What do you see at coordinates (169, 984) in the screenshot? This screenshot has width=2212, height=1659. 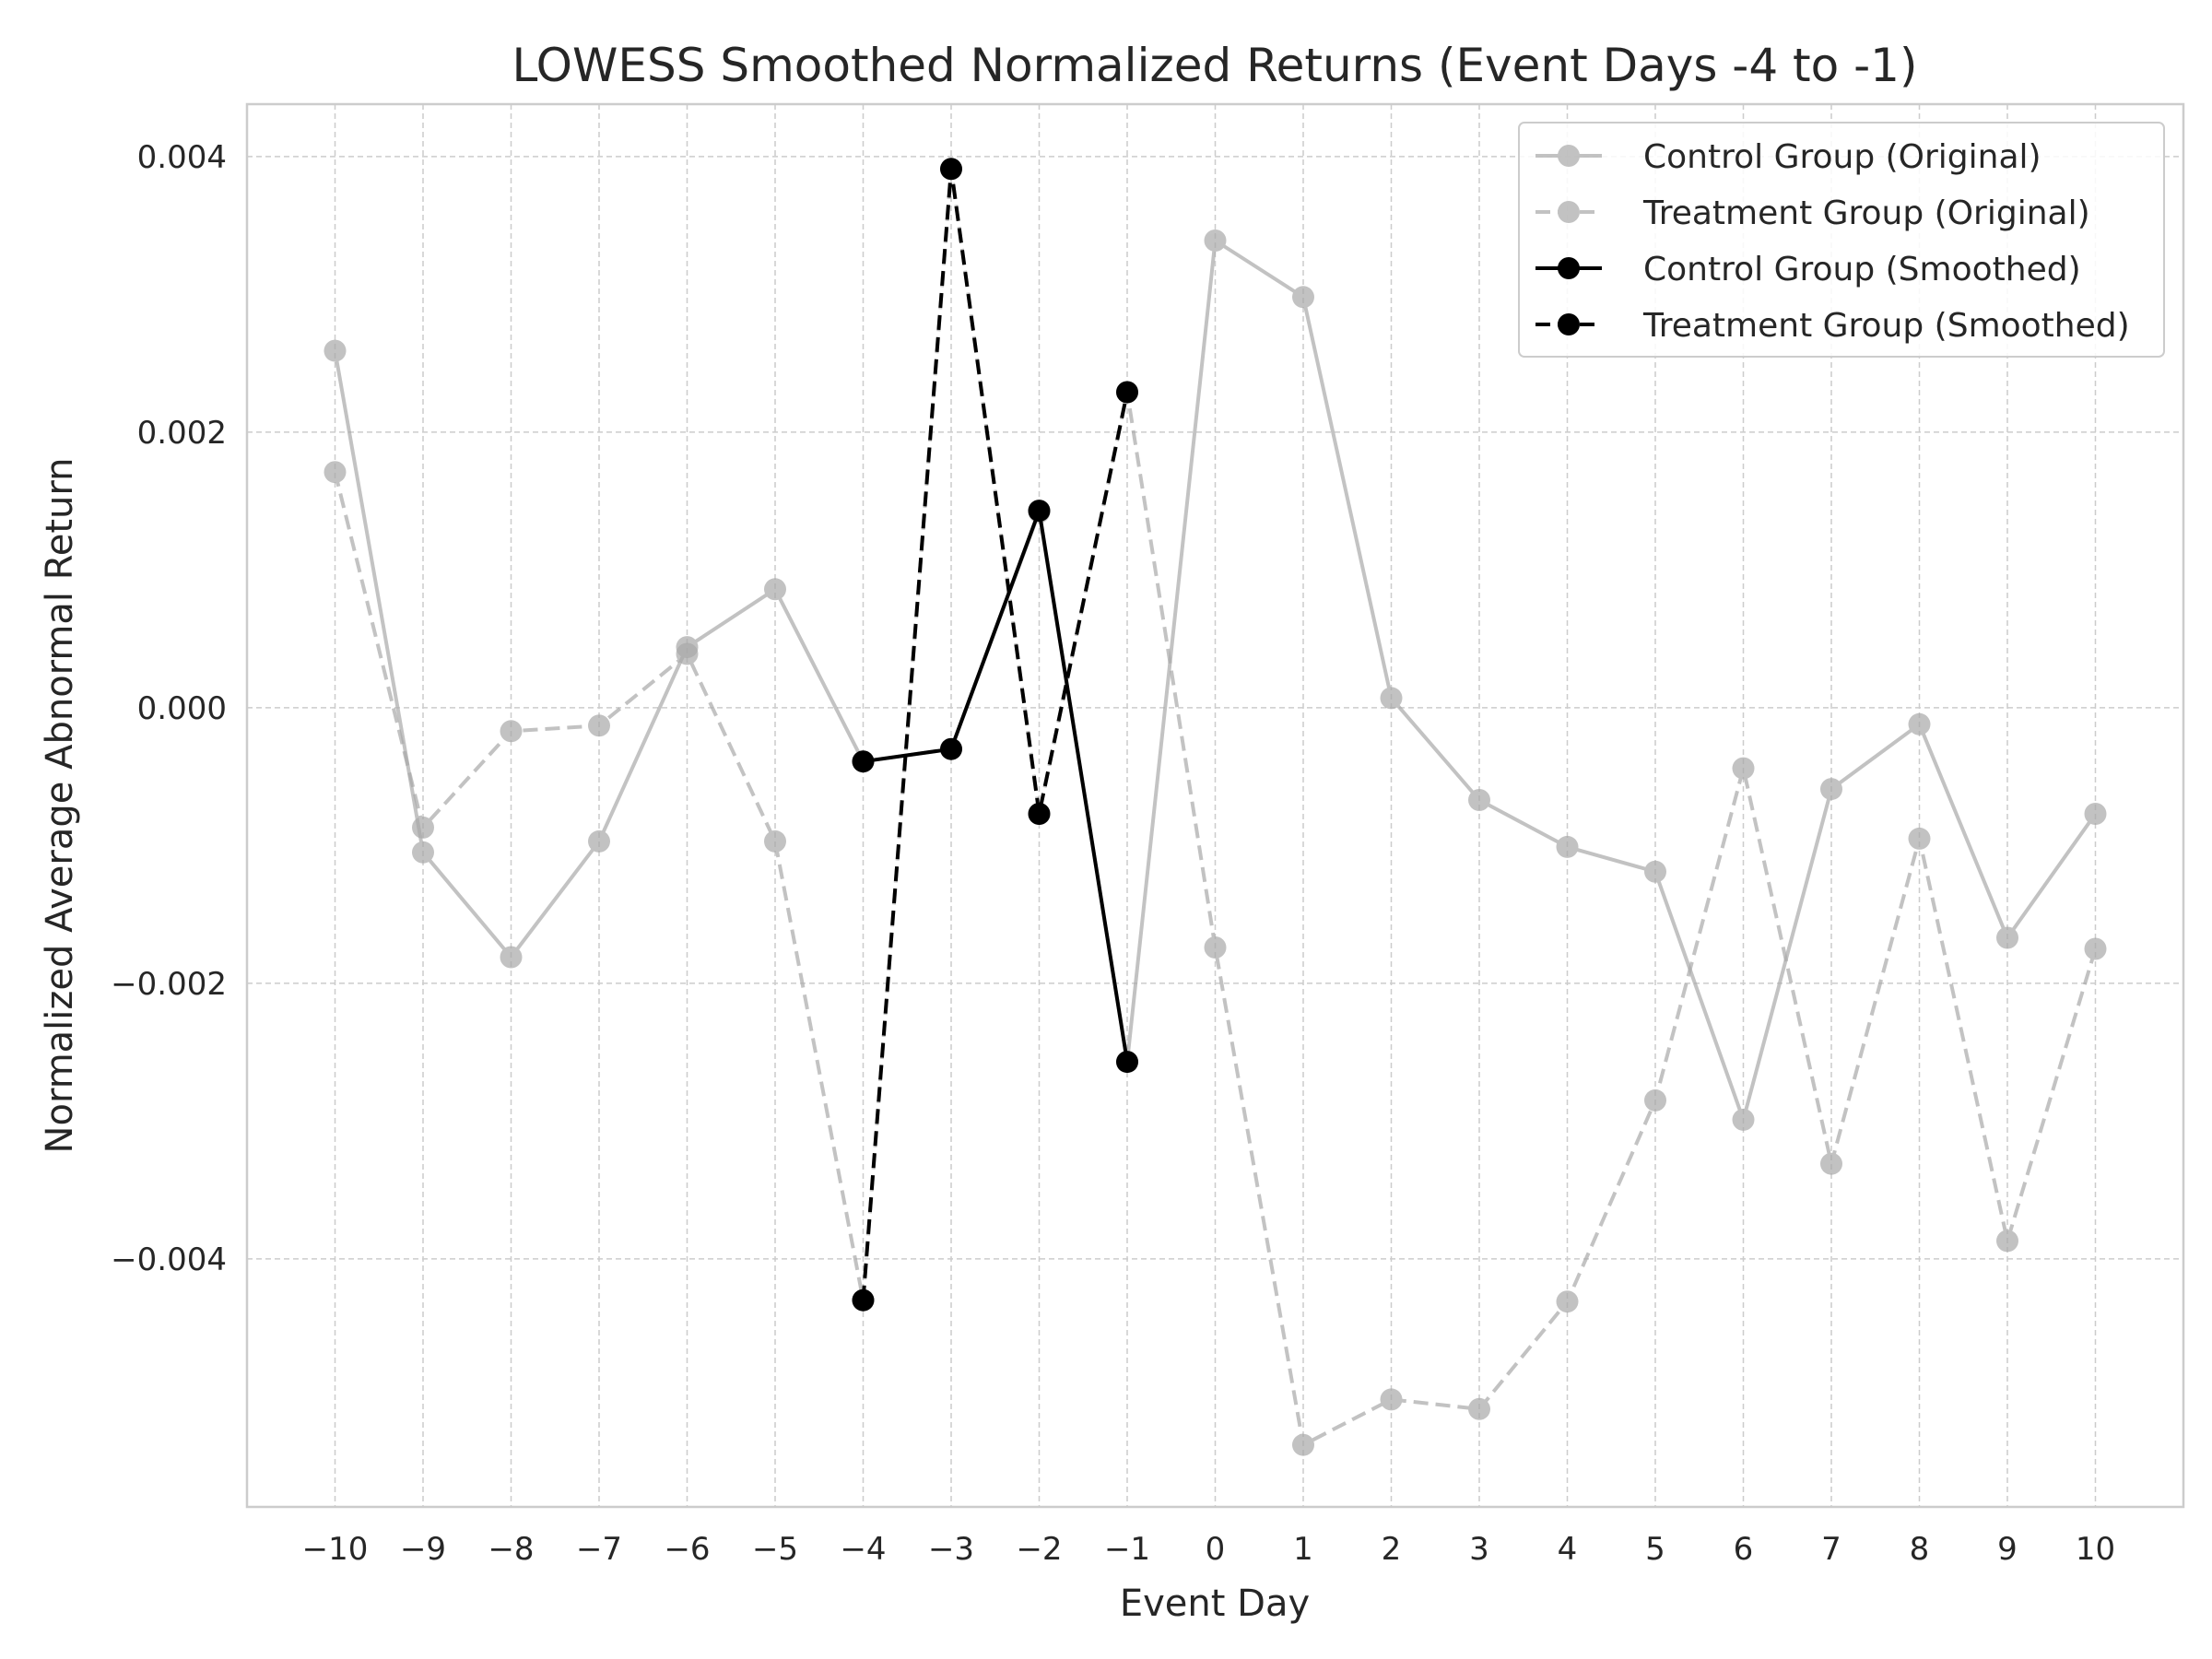 I see `y-tick-label: −0.002` at bounding box center [169, 984].